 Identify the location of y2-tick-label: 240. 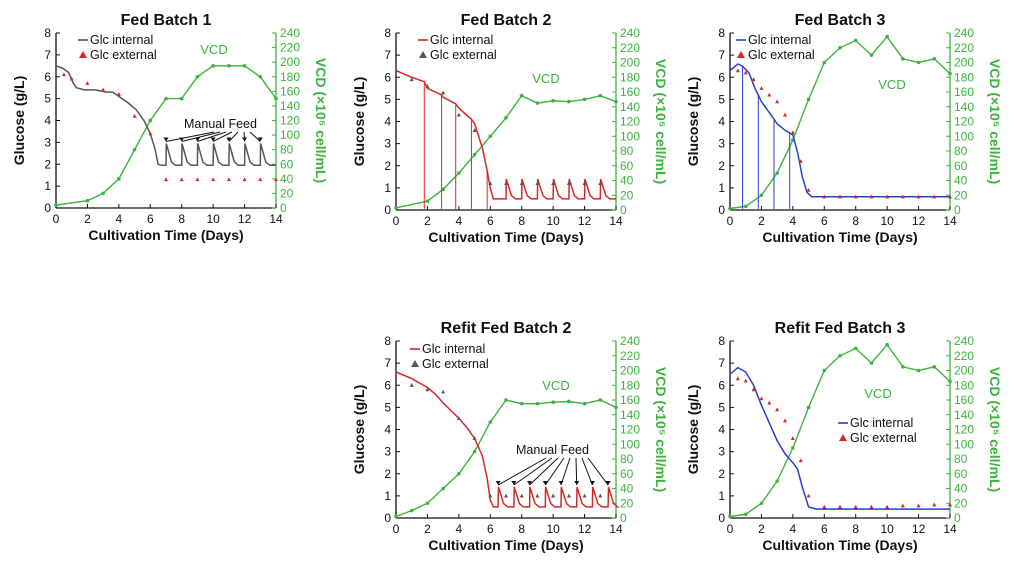
(964, 33).